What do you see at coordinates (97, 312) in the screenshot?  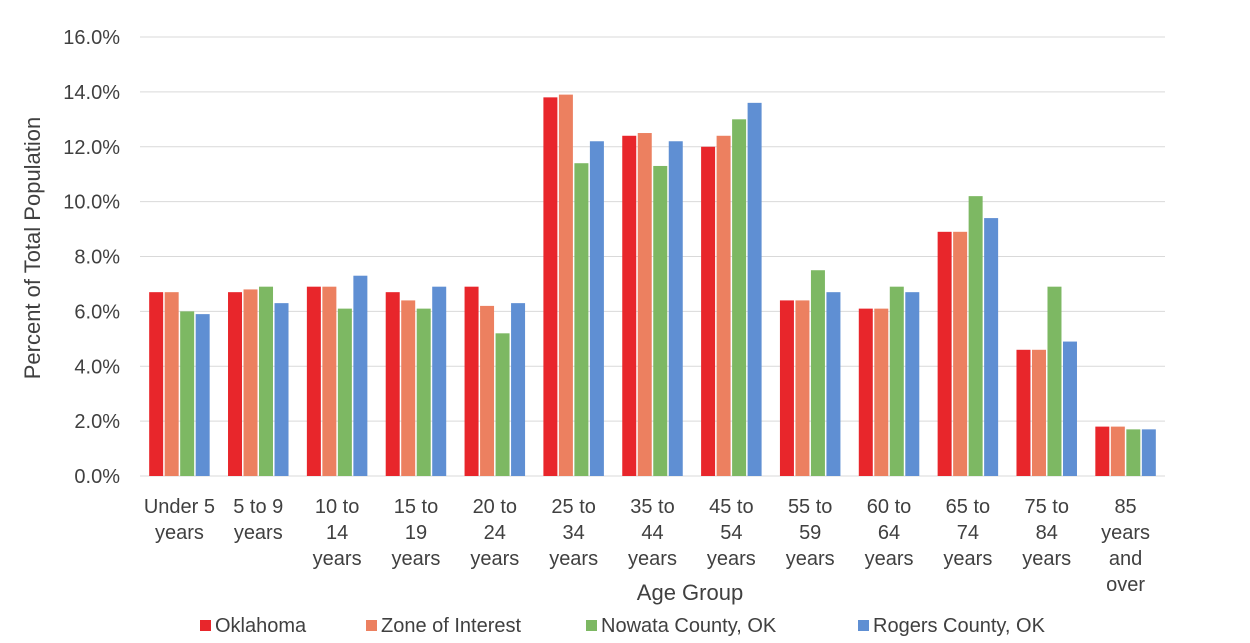 I see `y-tick-label: 6.0%` at bounding box center [97, 312].